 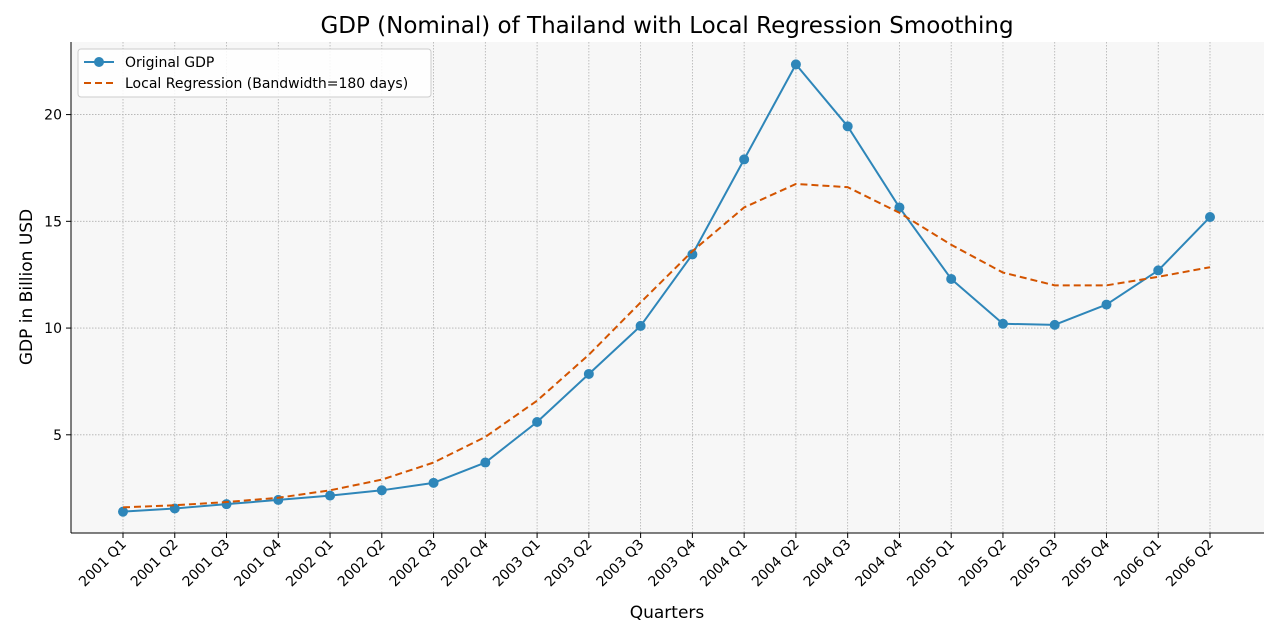 I want to click on legend-label: Local Regression (Bandwidth=180 days), so click(x=266, y=84).